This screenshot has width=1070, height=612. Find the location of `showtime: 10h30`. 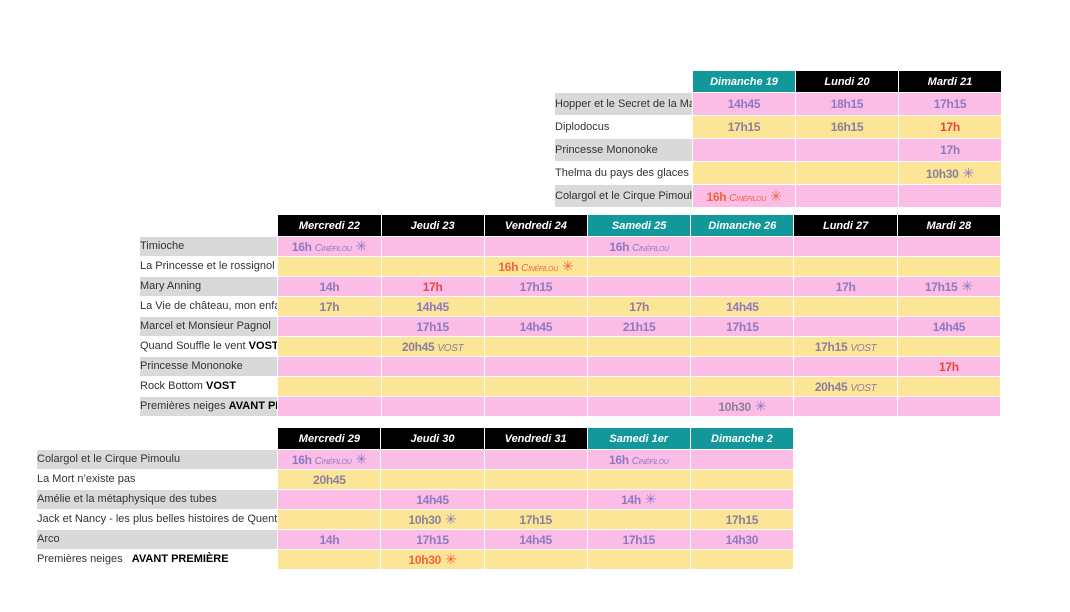

showtime: 10h30 is located at coordinates (425, 520).